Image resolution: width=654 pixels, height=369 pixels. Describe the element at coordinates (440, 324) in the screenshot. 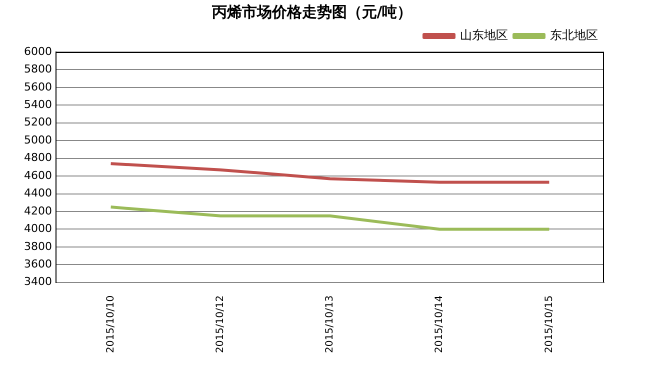

I see `x-tick-label: 2015/10/14` at that location.